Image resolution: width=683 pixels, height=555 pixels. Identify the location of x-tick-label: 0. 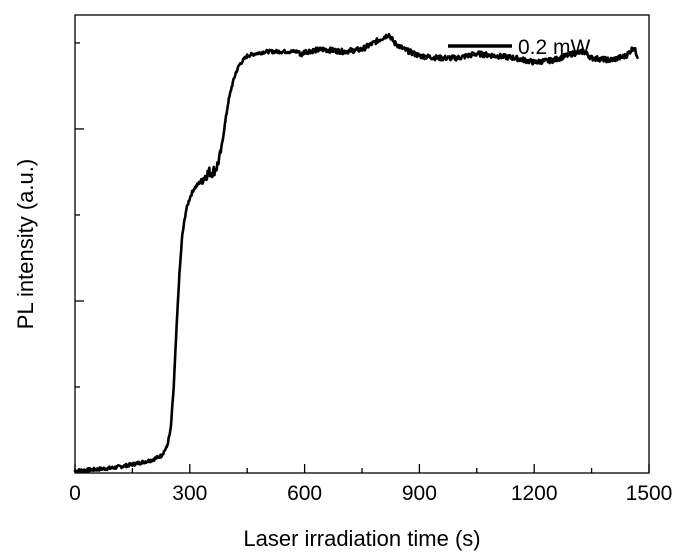
(75, 493).